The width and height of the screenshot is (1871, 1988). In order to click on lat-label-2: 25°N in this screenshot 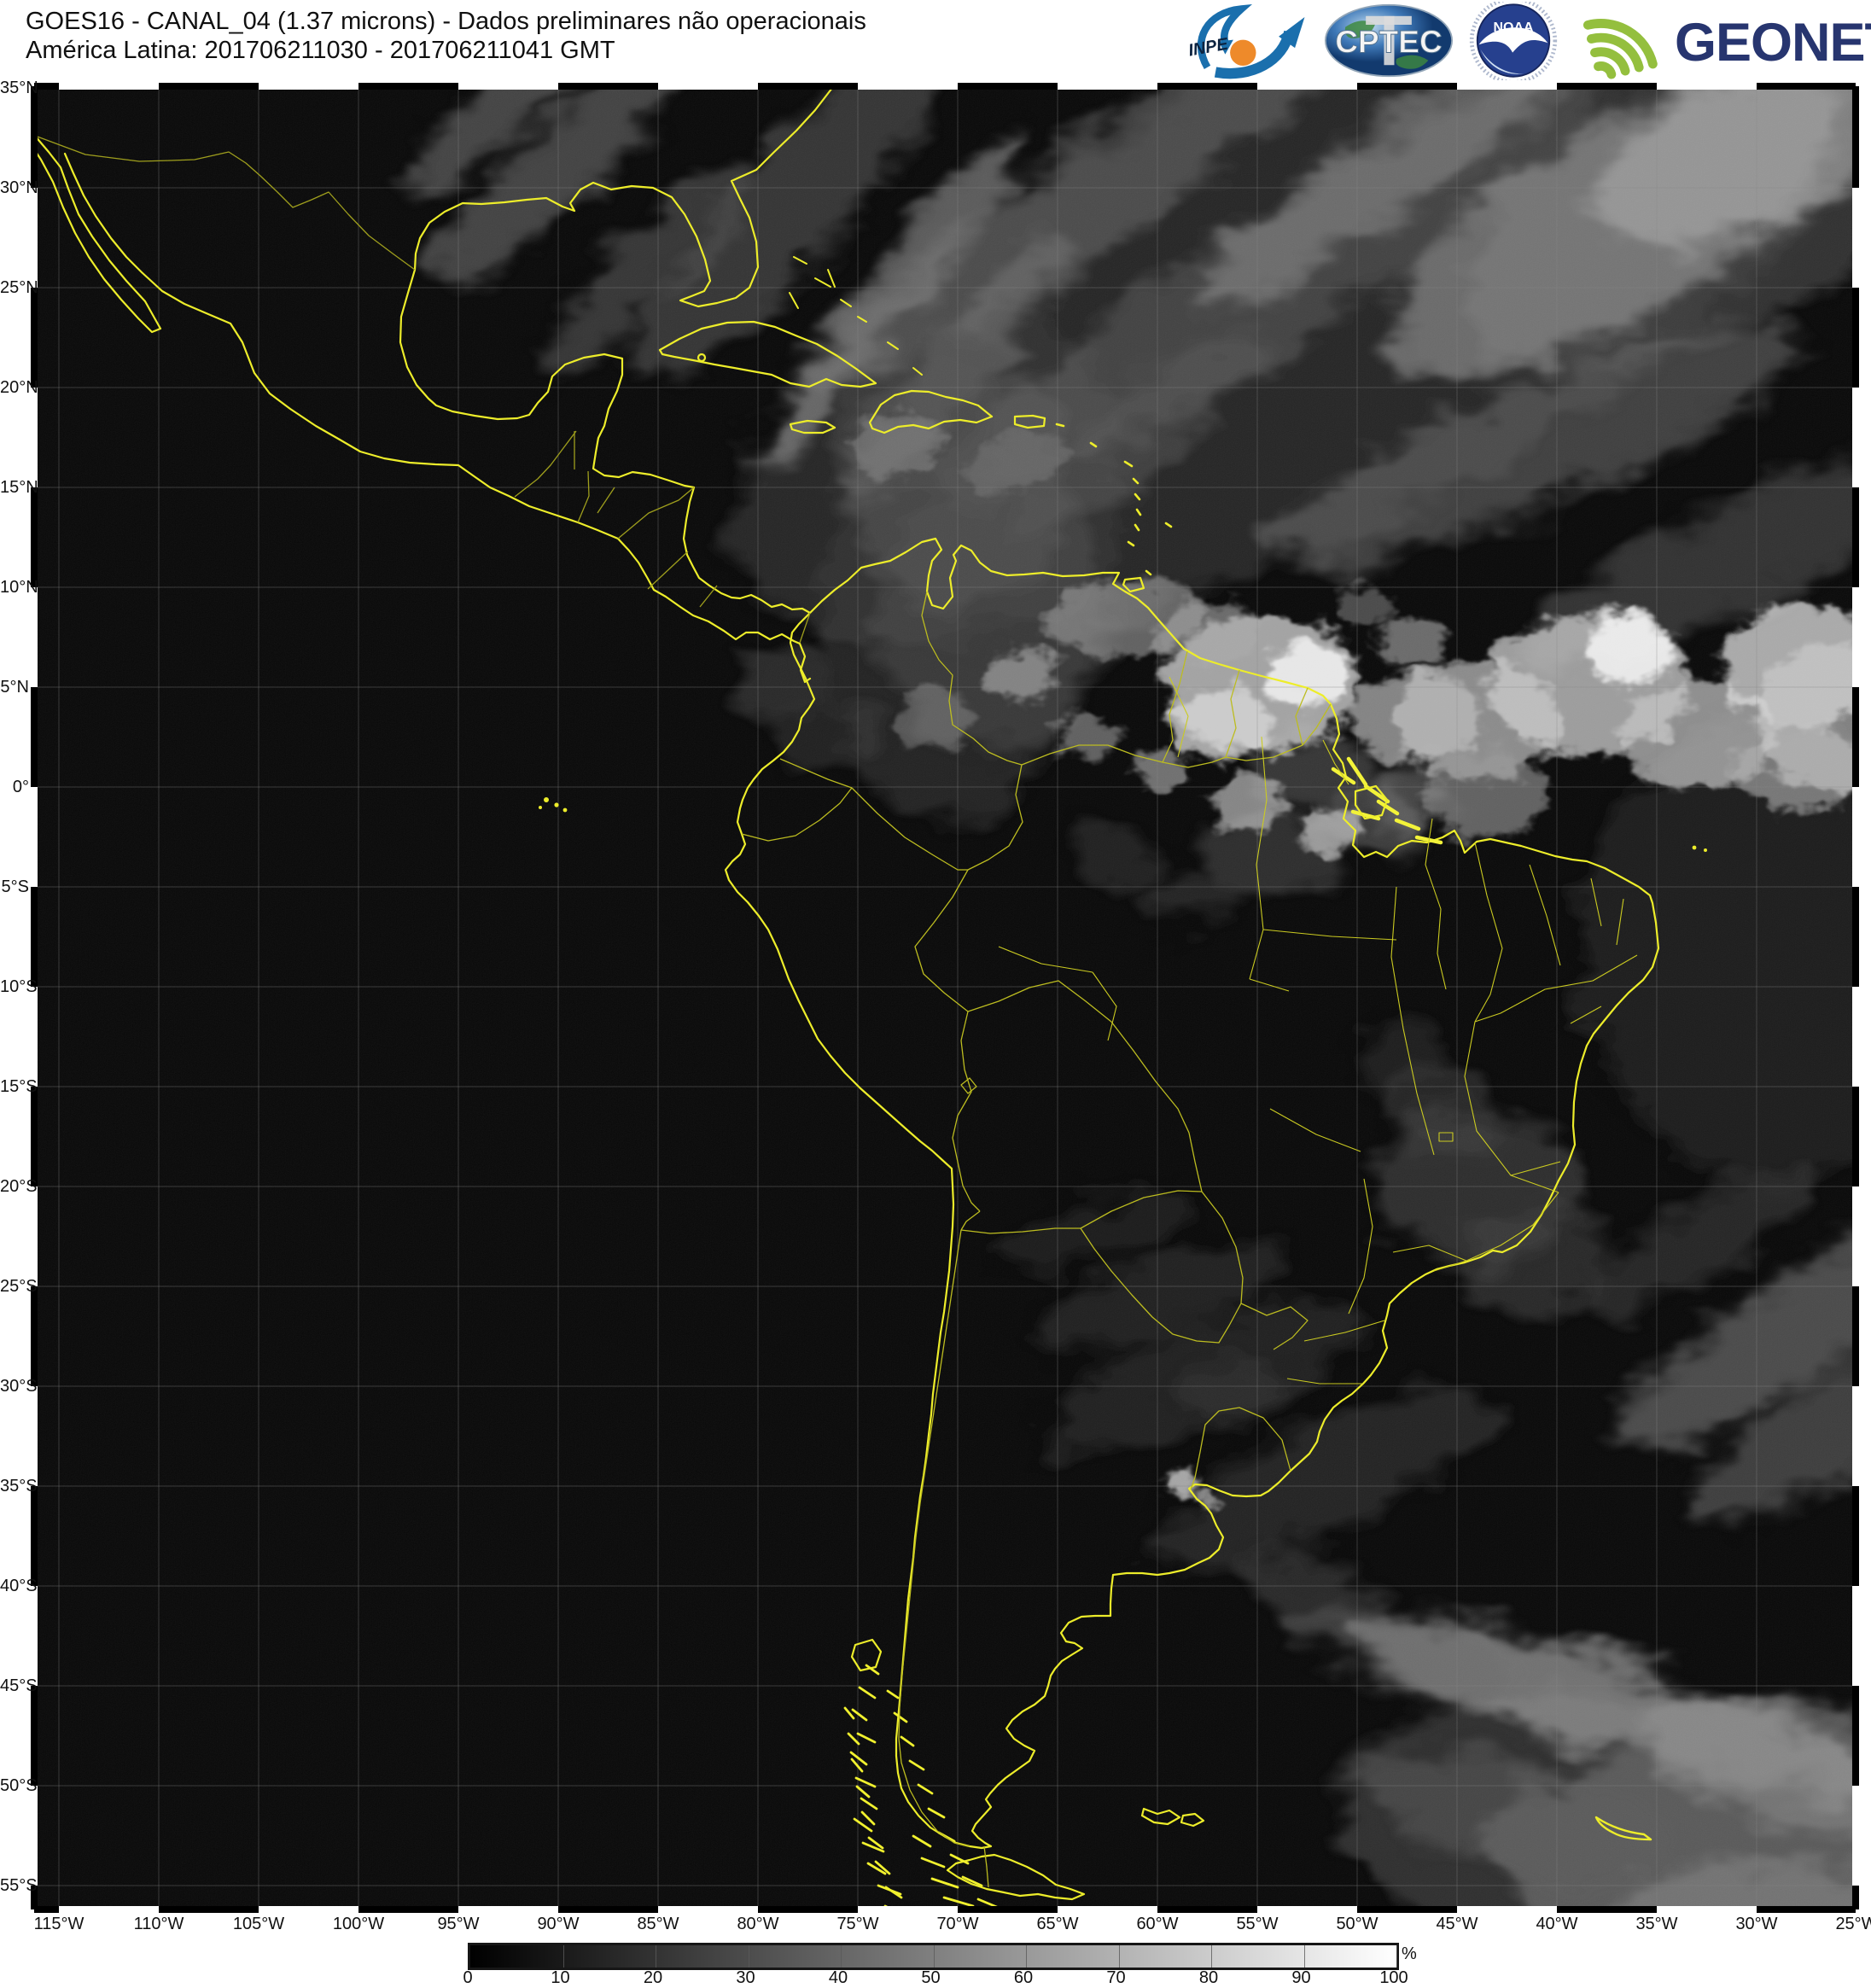, I will do `click(19, 287)`.